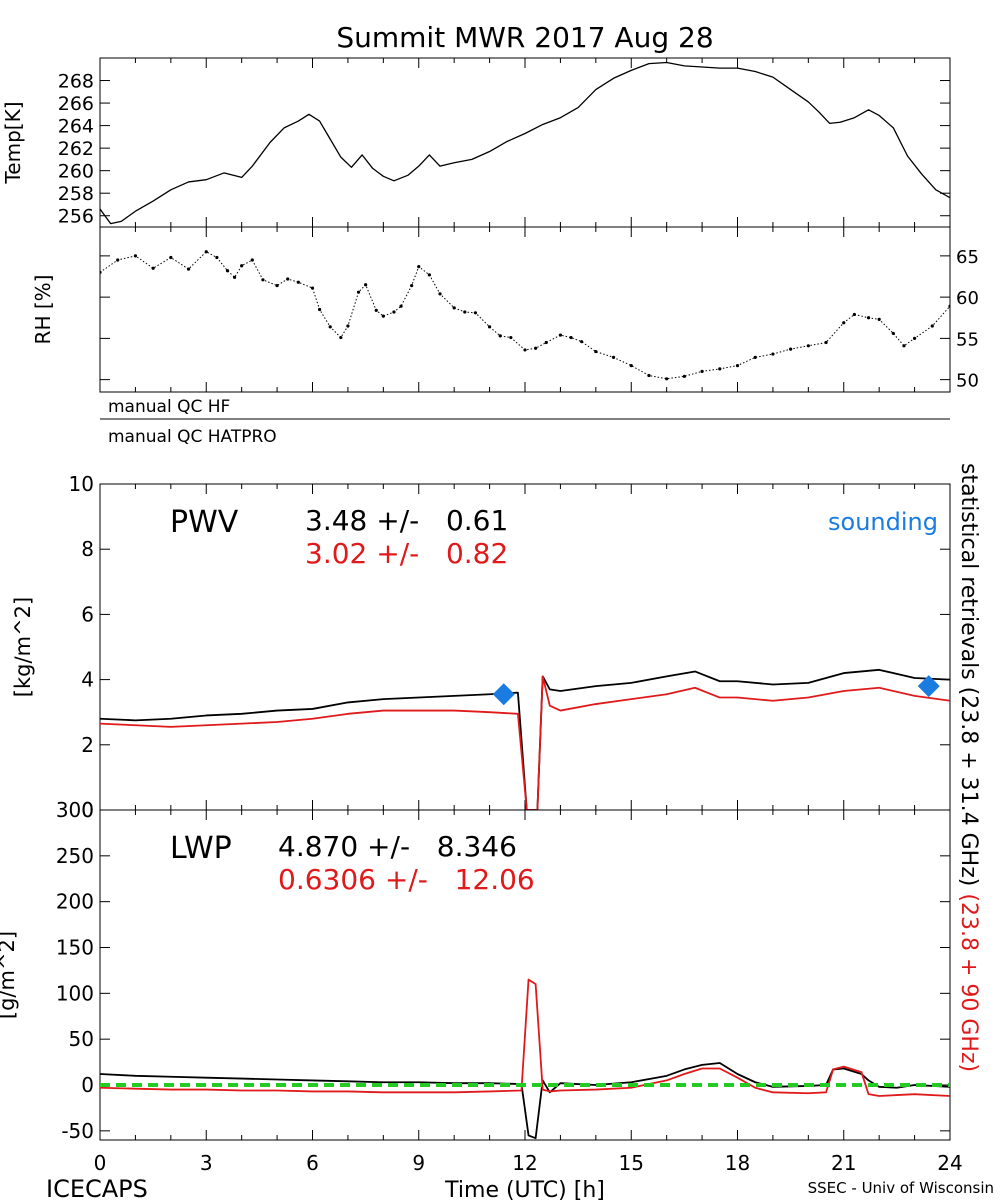  What do you see at coordinates (967, 298) in the screenshot?
I see `rh-ytick-label: 60` at bounding box center [967, 298].